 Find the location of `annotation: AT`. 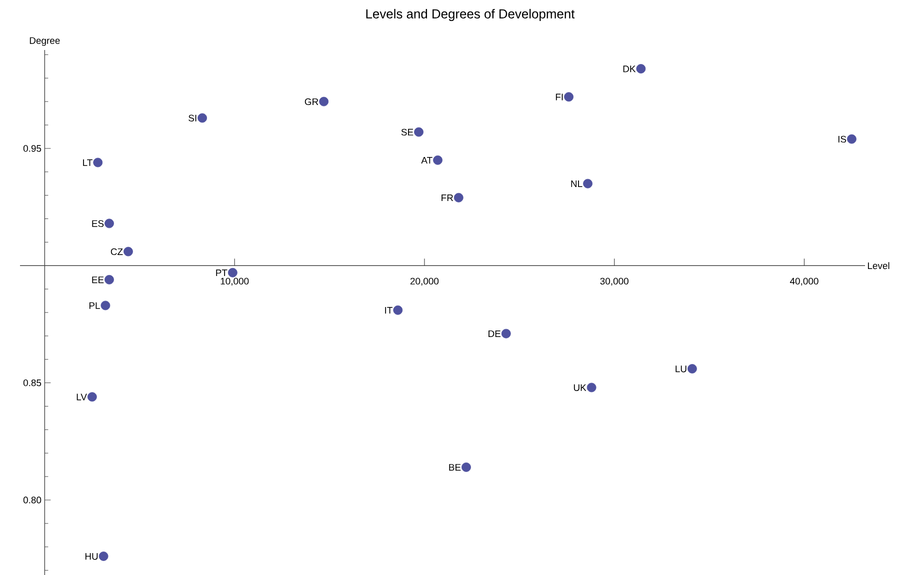

annotation: AT is located at coordinates (426, 160).